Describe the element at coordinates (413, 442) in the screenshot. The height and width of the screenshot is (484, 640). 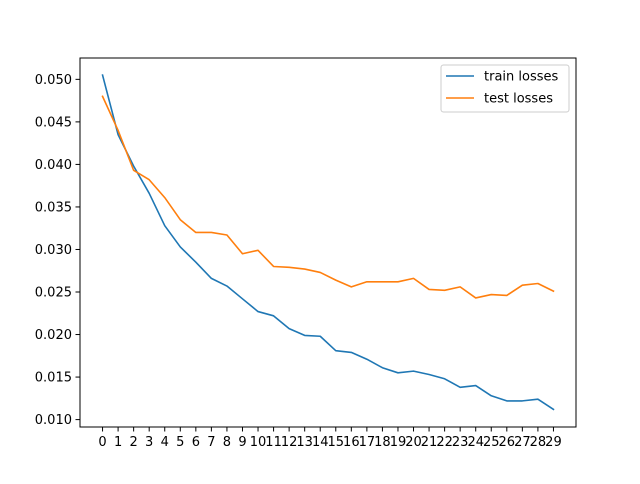
I see `x-tick-label: 20` at that location.